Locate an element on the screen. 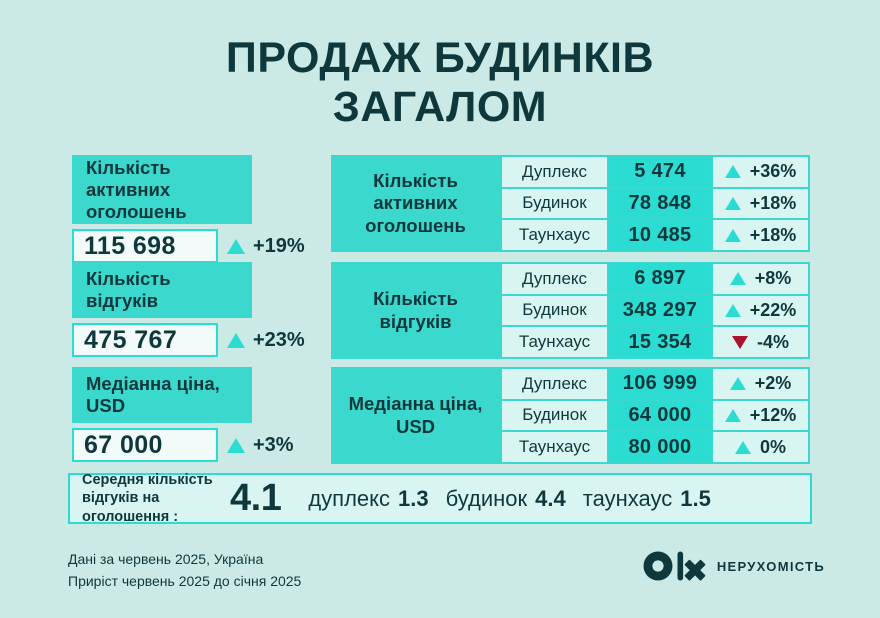  change-value: +22% is located at coordinates (773, 309).